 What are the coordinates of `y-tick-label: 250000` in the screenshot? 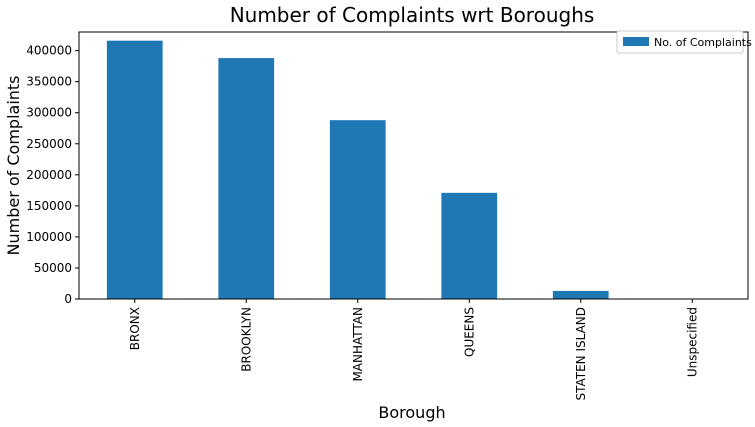 It's located at (49, 144).